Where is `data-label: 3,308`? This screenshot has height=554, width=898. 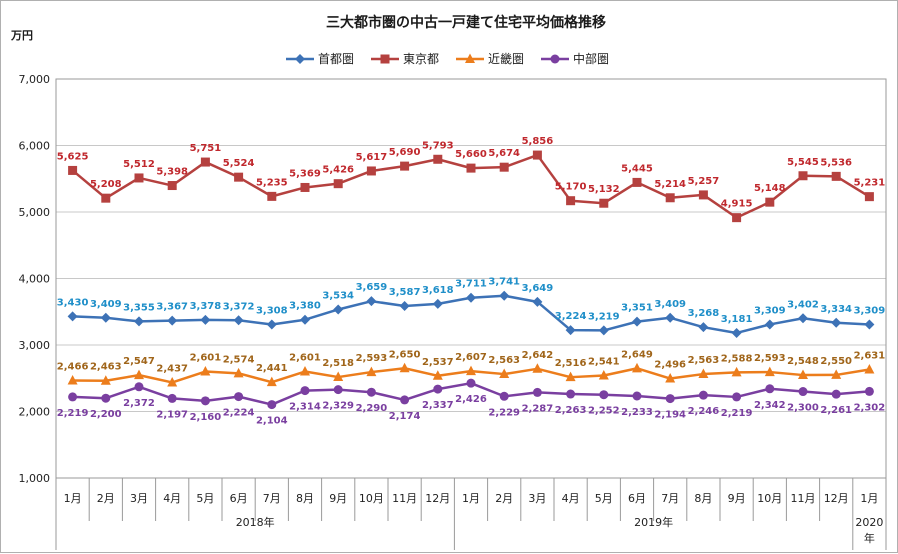 data-label: 3,308 is located at coordinates (272, 311).